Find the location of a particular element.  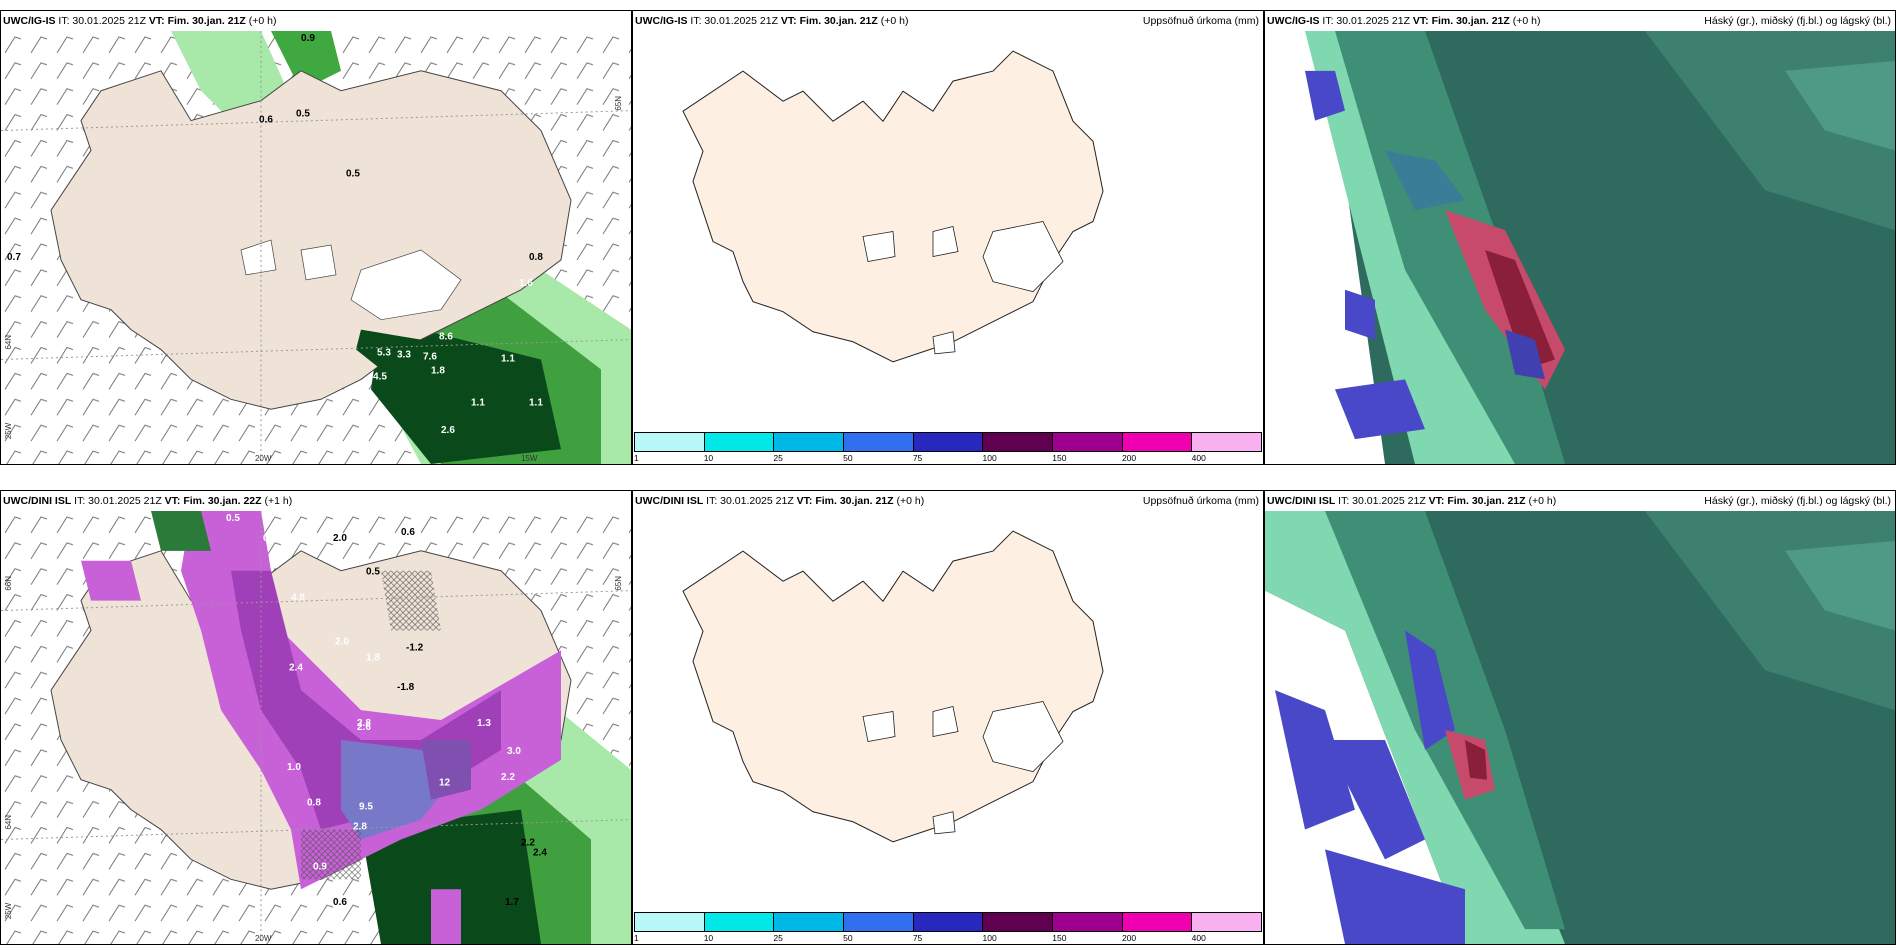

value-label: -1.2 is located at coordinates (415, 647).